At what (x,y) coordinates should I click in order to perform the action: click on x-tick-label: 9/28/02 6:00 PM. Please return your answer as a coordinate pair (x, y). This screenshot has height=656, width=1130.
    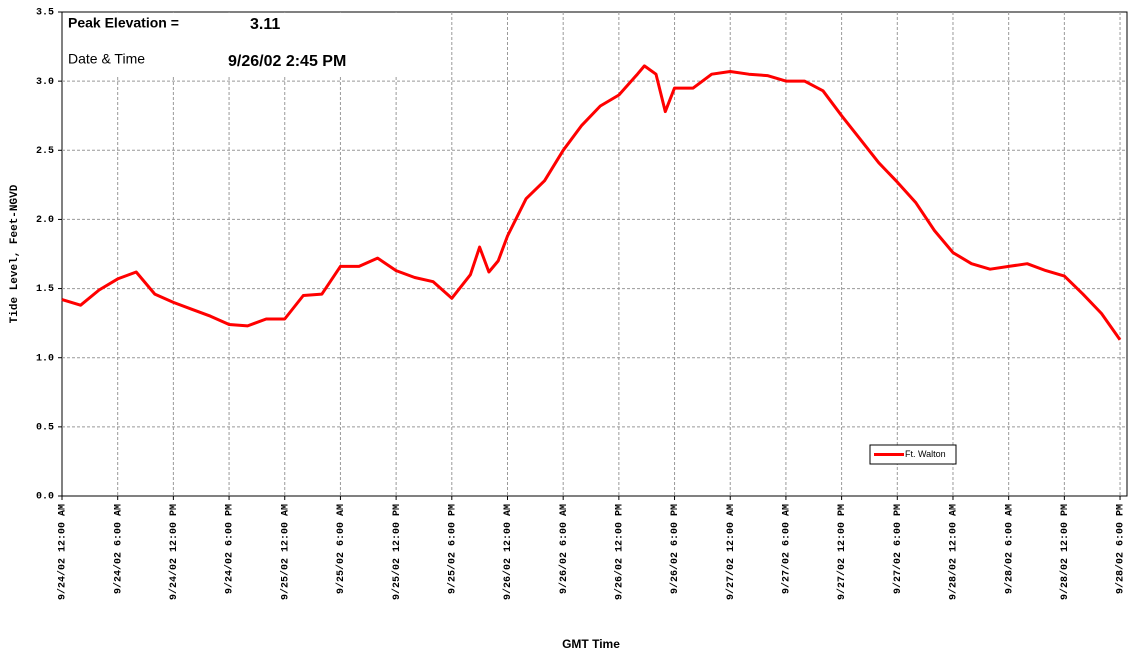
    Looking at the image, I should click on (1121, 549).